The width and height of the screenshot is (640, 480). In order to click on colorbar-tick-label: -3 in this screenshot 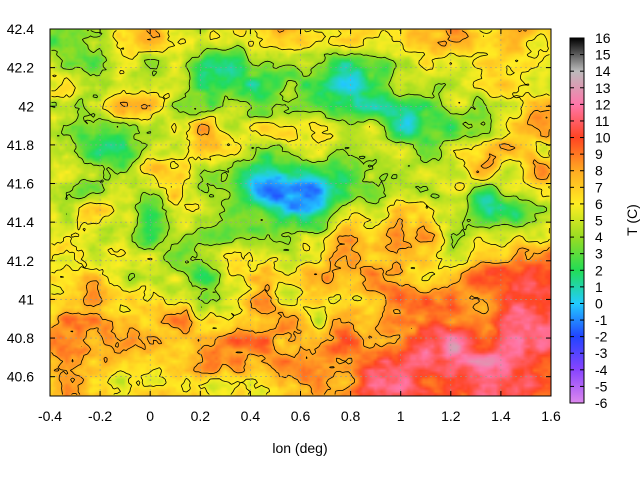, I will do `click(601, 353)`.